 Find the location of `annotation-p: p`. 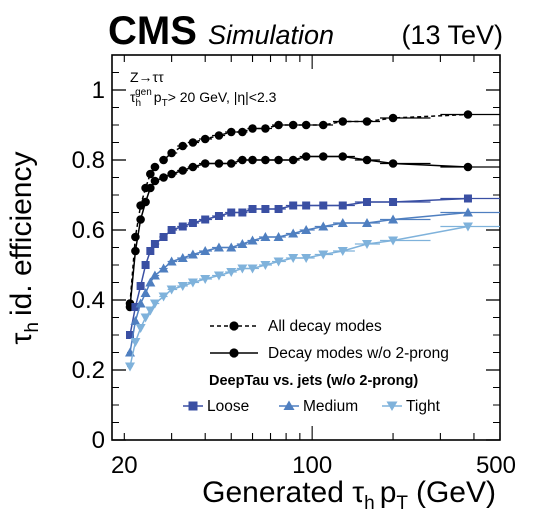

annotation-p: p is located at coordinates (158, 97).